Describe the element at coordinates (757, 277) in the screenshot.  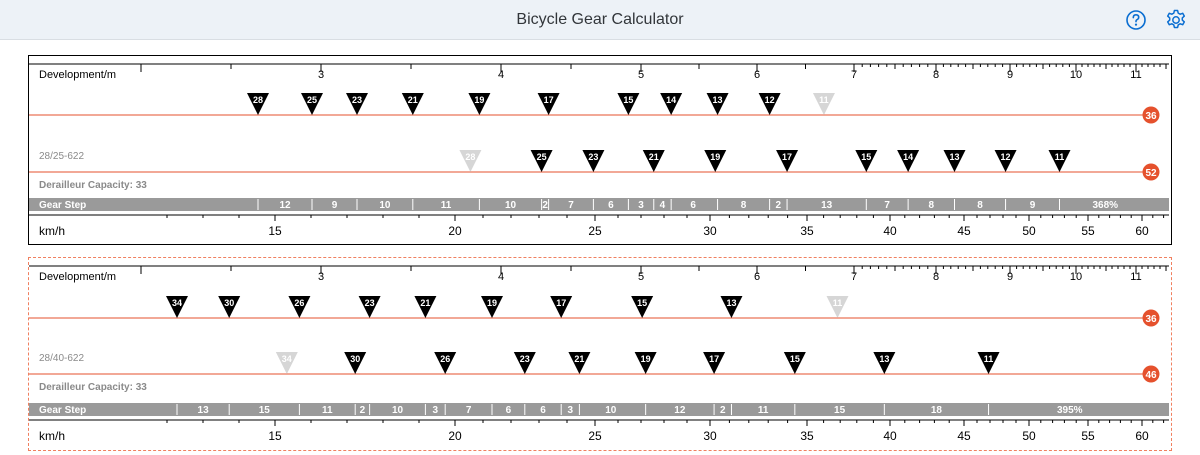
I see `development-tick-label: 6` at that location.